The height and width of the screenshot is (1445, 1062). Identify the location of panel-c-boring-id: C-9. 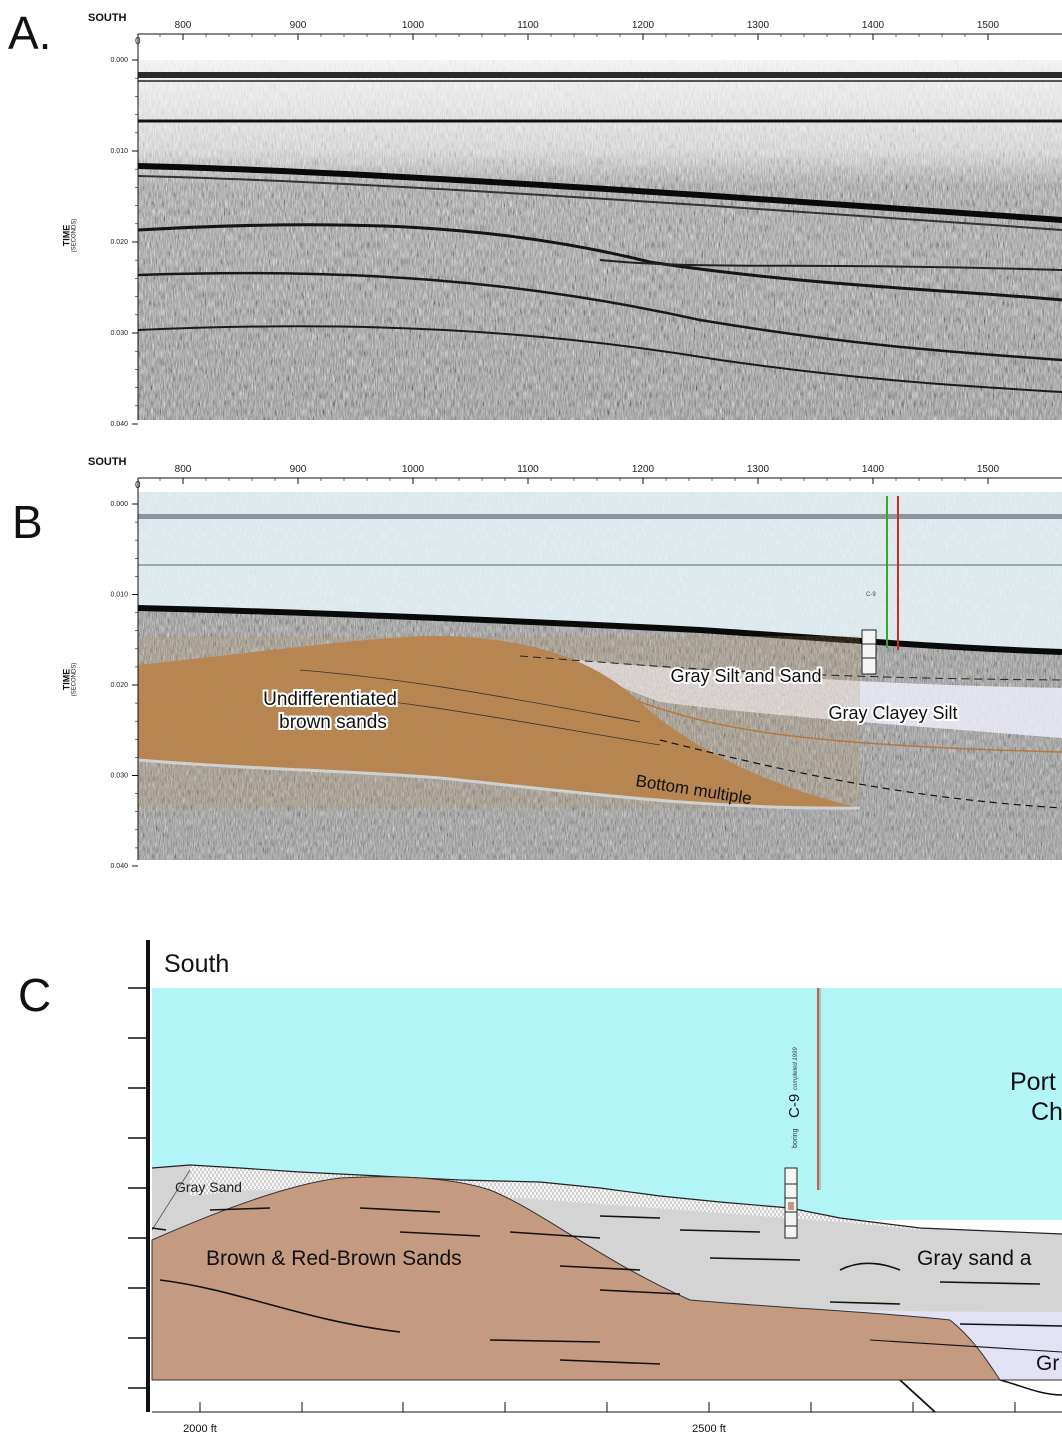
(794, 1106).